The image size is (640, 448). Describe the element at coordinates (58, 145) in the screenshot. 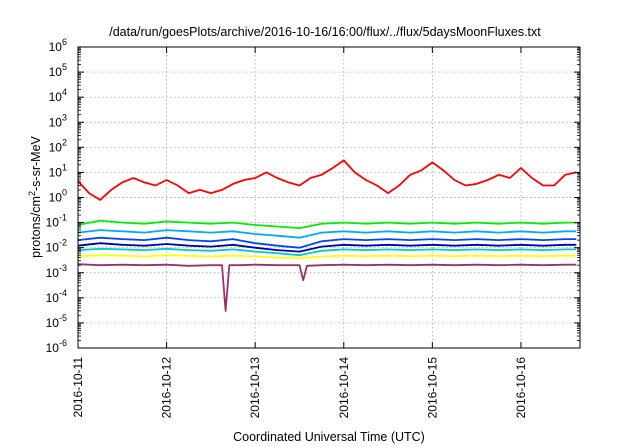

I see `y-tick-label: 10²` at that location.